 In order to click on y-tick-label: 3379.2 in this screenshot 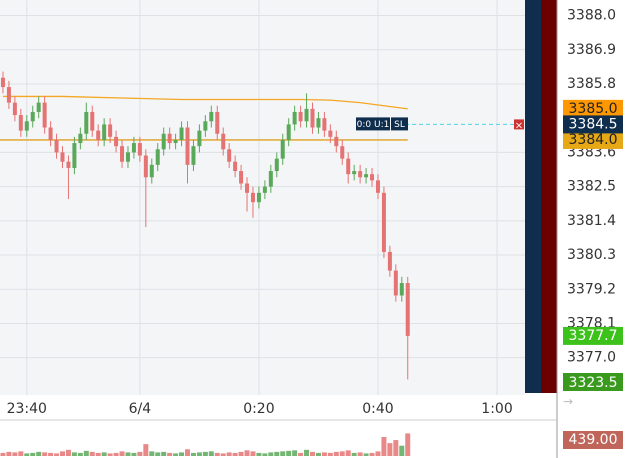, I will do `click(591, 289)`.